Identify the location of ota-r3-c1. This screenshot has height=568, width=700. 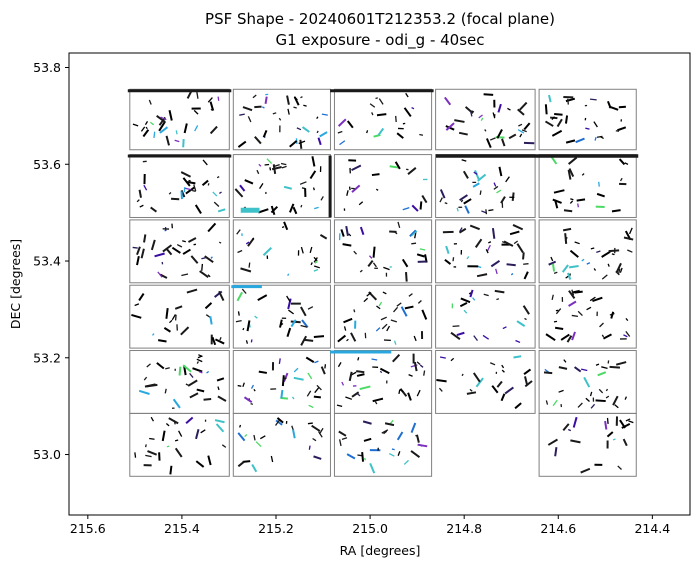
(281, 316).